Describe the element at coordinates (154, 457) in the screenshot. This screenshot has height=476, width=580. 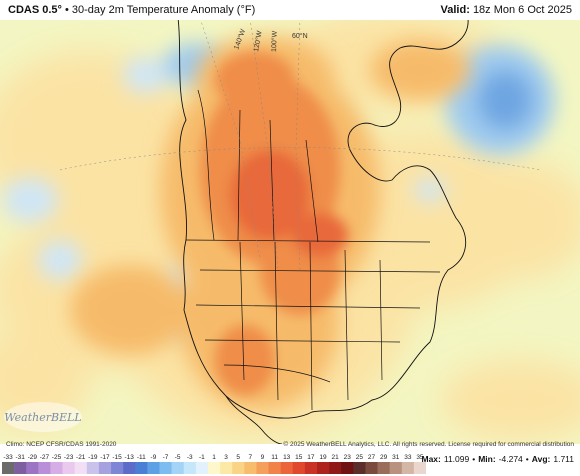
I see `colorbar-tick: -9` at that location.